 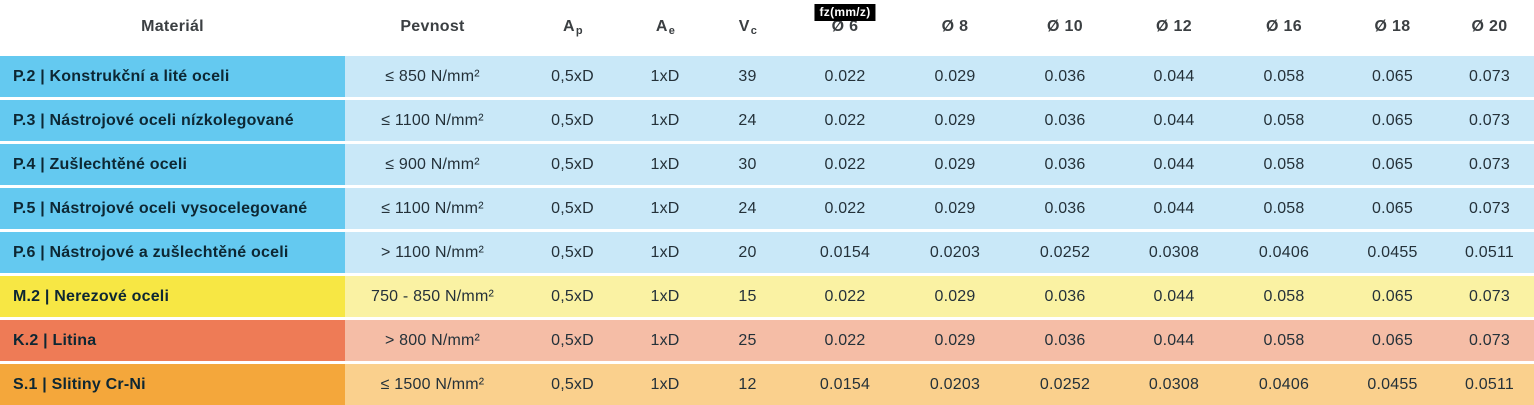 What do you see at coordinates (172, 76) in the screenshot?
I see `material-cell: P.2 | Konstrukční a lité oceli` at bounding box center [172, 76].